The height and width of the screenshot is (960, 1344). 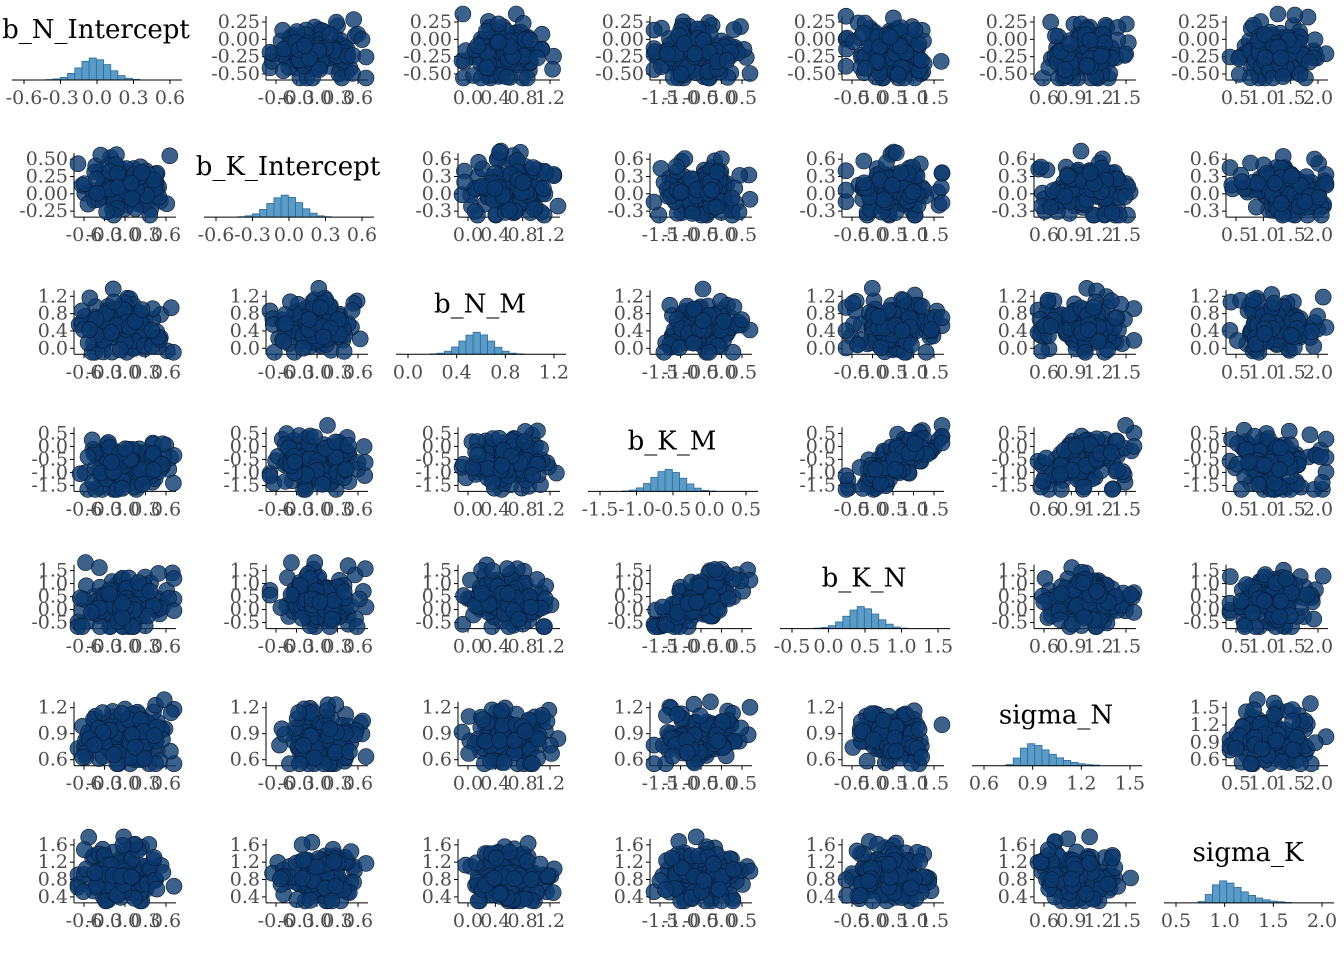 What do you see at coordinates (1318, 509) in the screenshot?
I see `x-tick-label: 2.0` at bounding box center [1318, 509].